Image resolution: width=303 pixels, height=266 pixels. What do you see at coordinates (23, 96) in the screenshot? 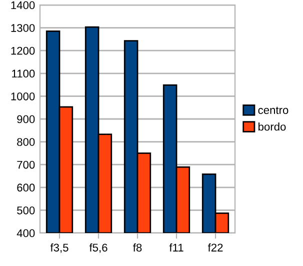
I see `y-tick-label: 1000` at bounding box center [23, 96].